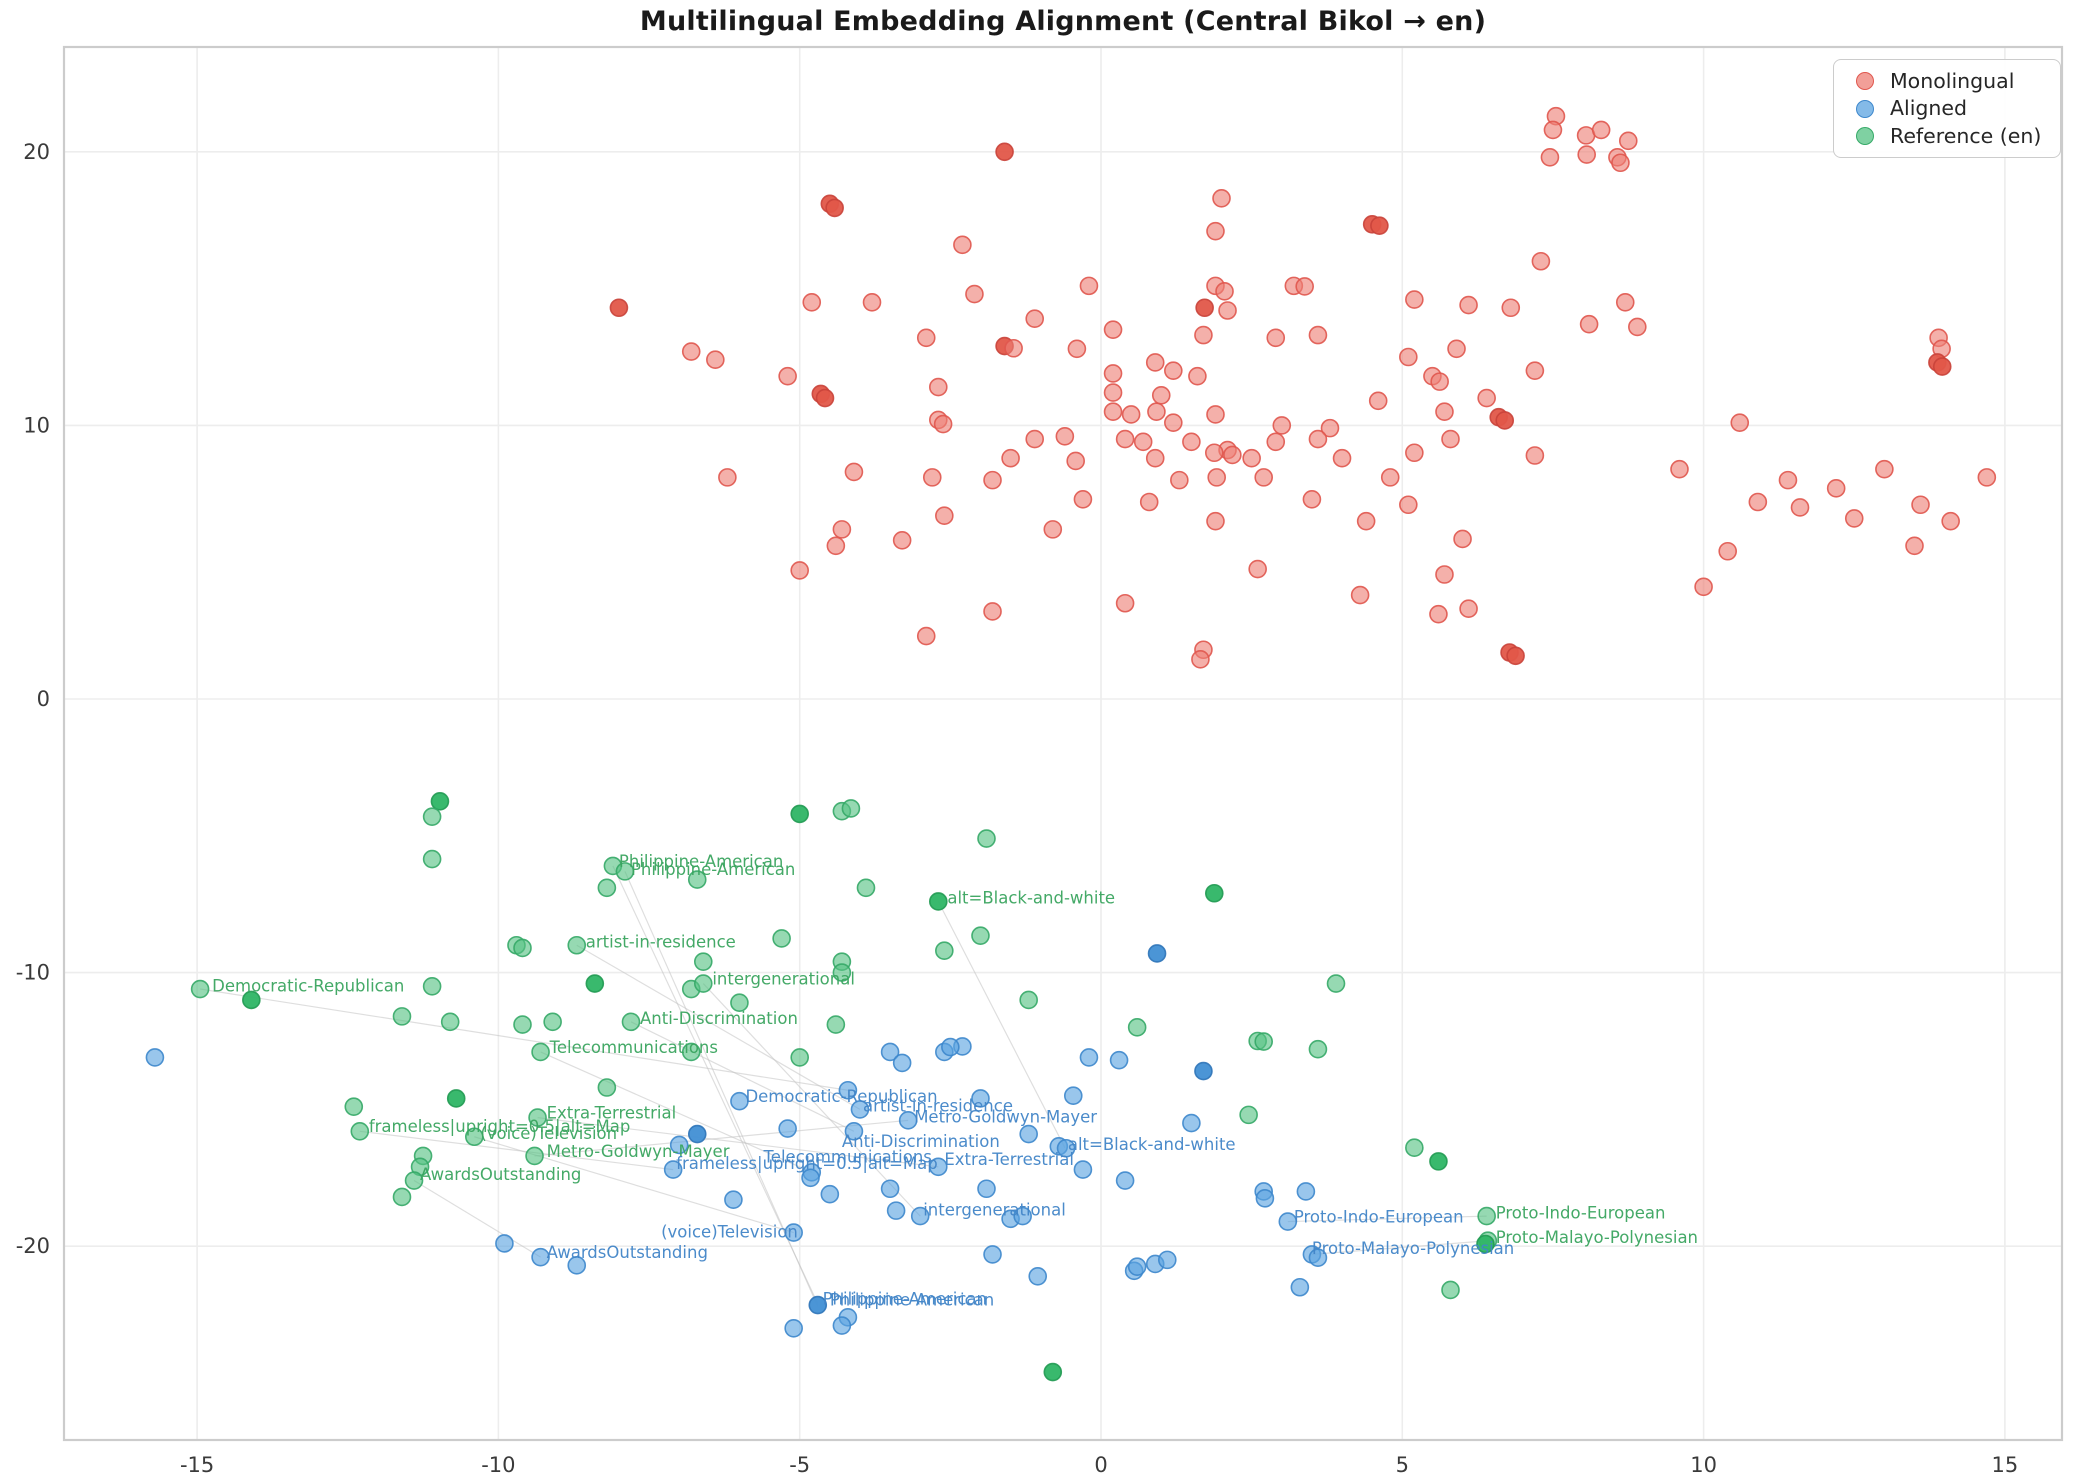  I want to click on x-tick-label: -15, so click(197, 1465).